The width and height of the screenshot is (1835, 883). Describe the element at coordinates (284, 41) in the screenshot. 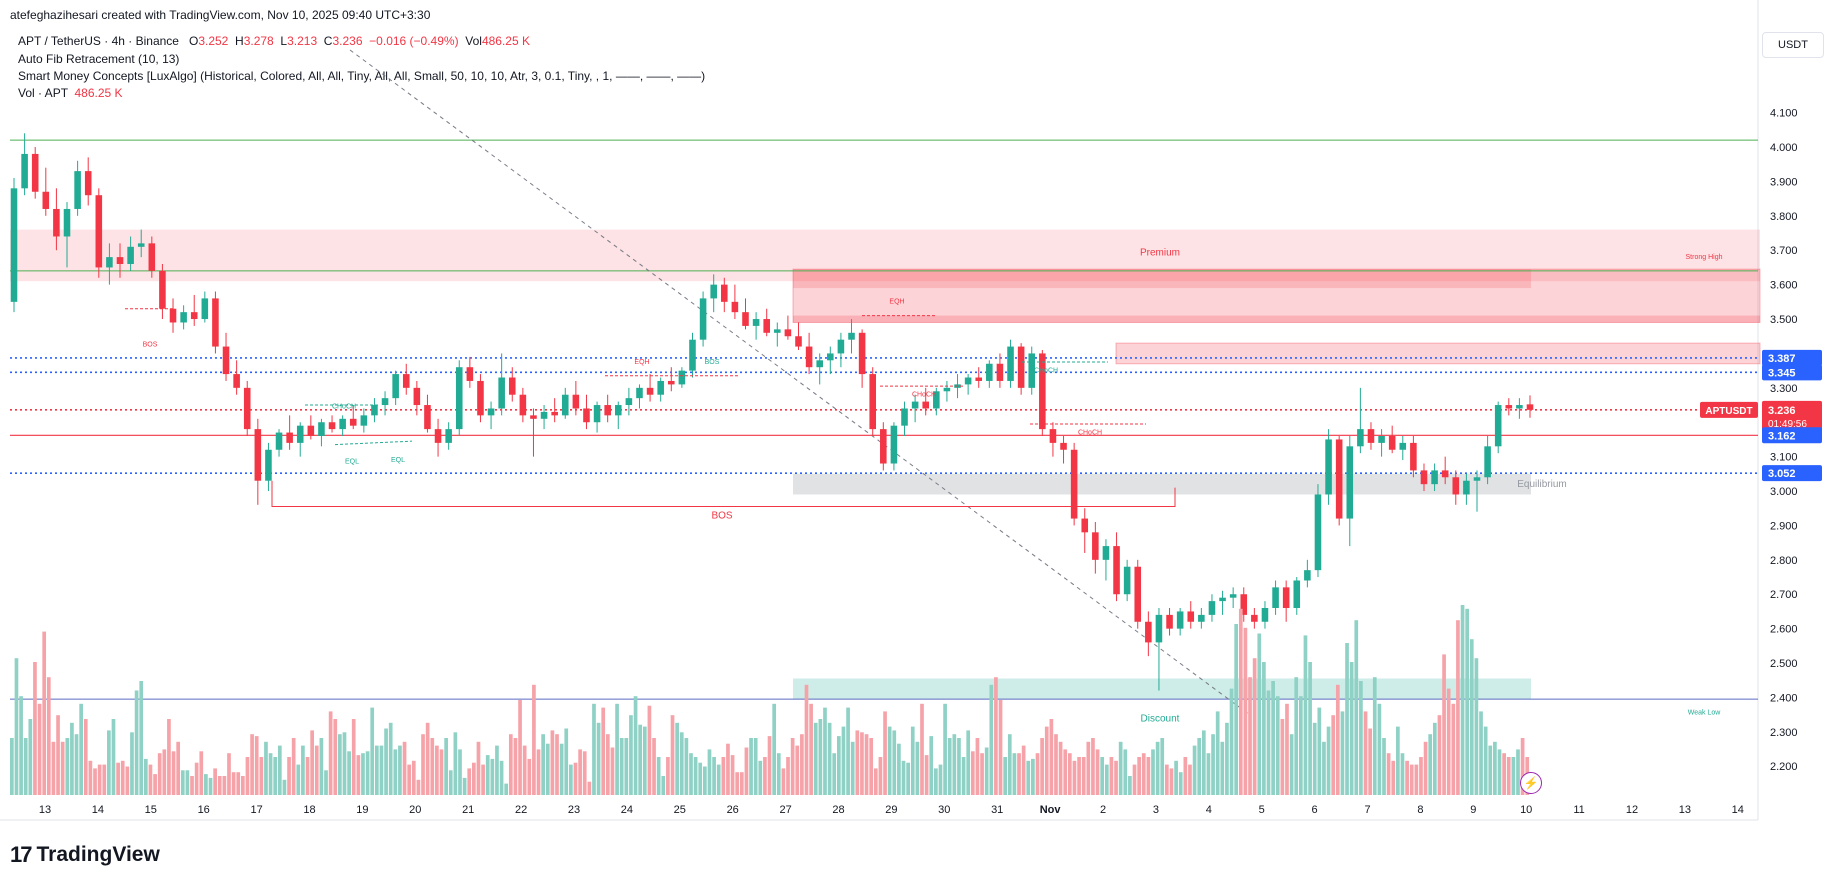

I see `low-label: L` at that location.